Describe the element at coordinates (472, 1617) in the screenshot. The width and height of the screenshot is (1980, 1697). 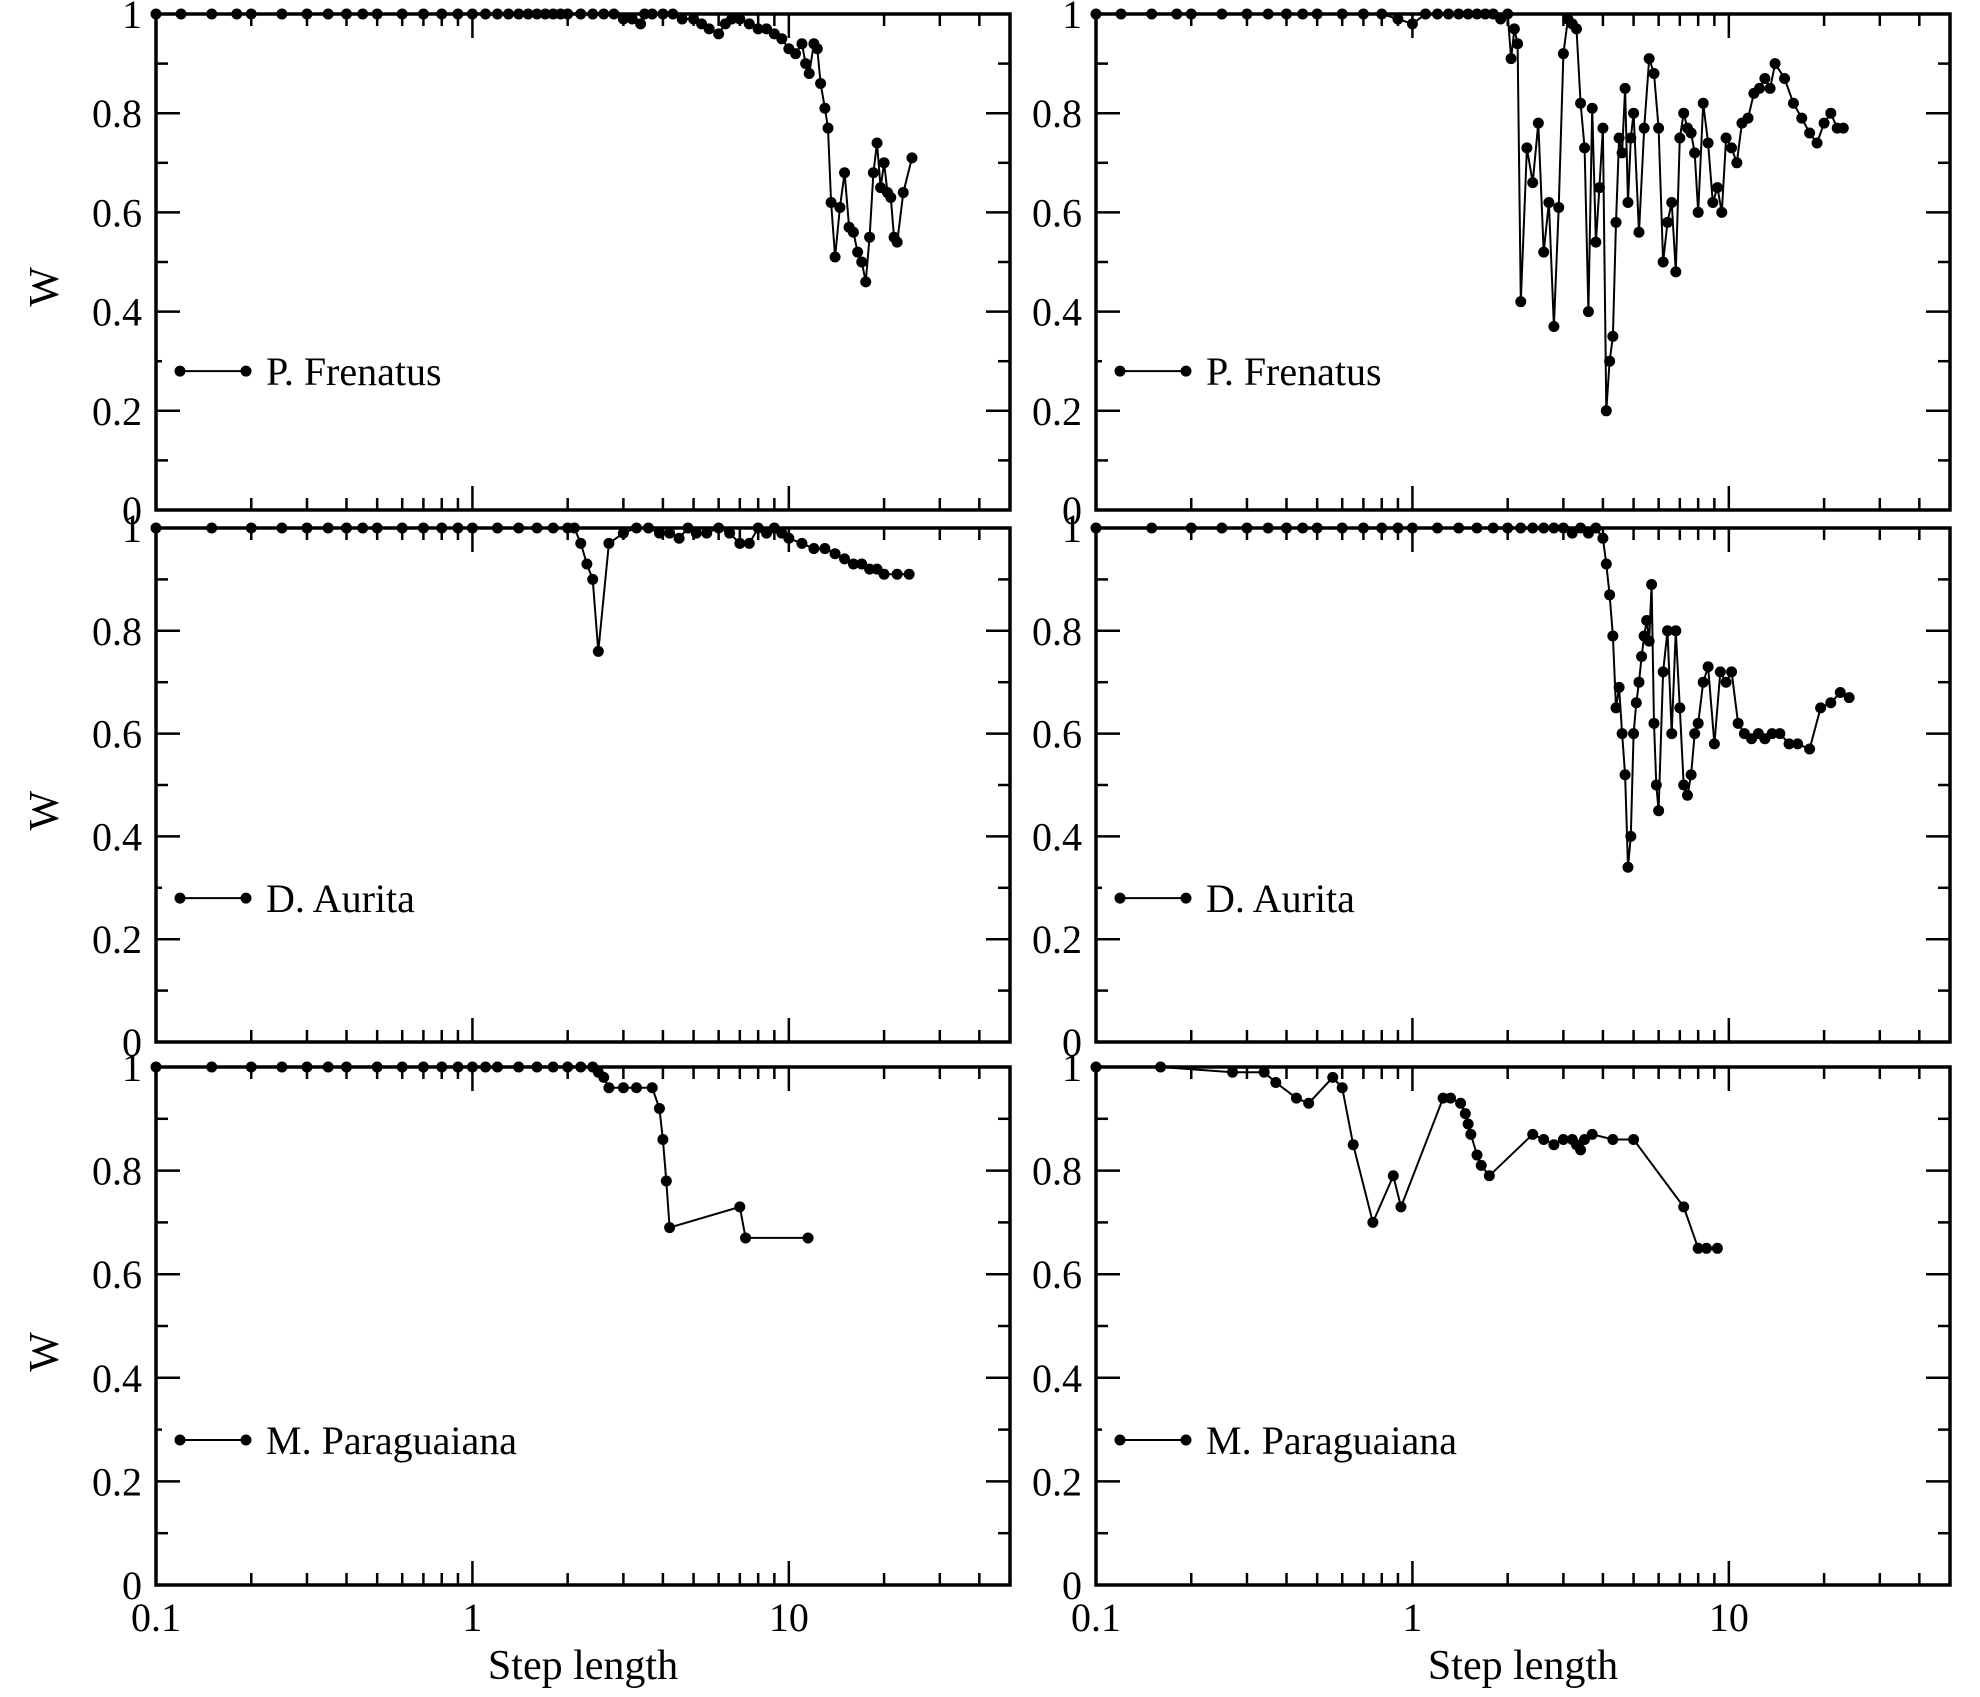
I see `x-tick-label: 1` at that location.